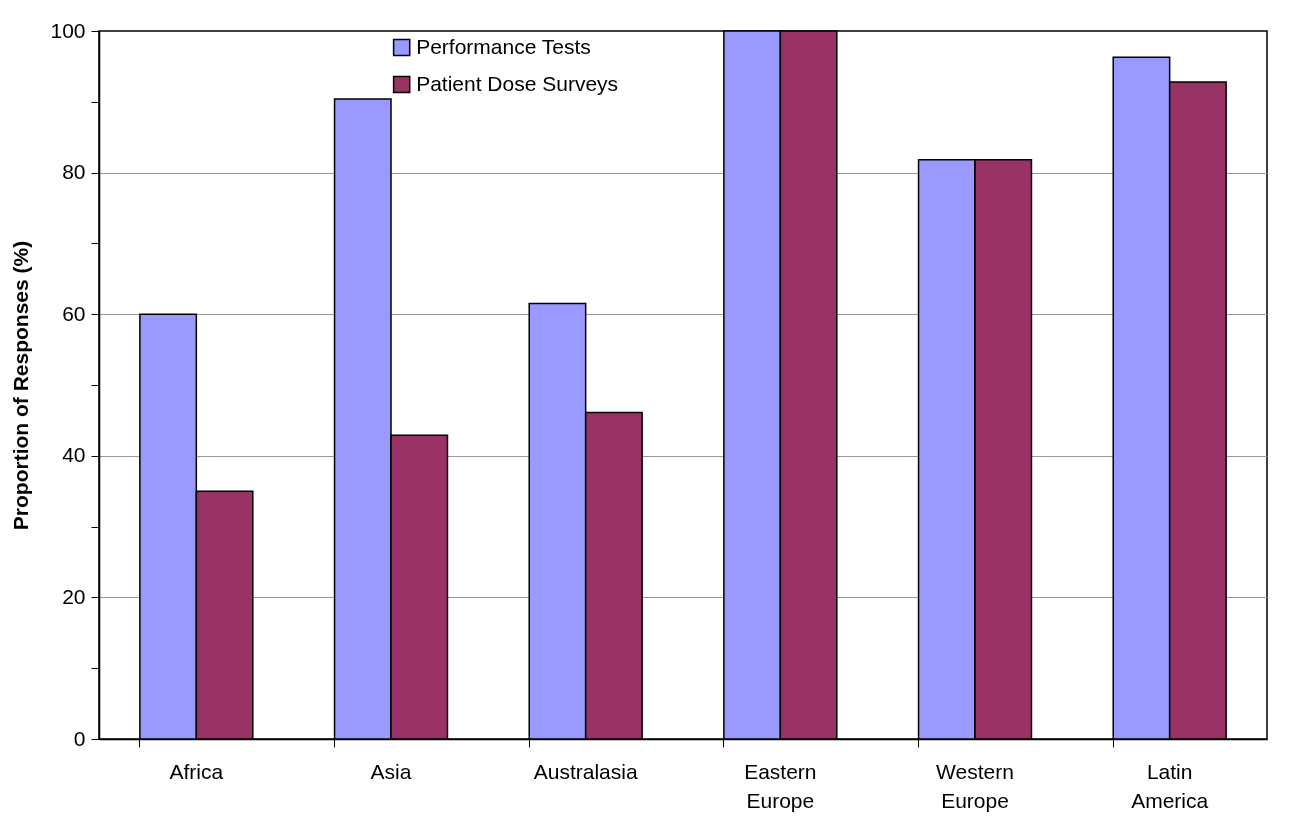 This screenshot has height=829, width=1305. I want to click on y-axis-title: Proportion of Responses (%), so click(21, 385).